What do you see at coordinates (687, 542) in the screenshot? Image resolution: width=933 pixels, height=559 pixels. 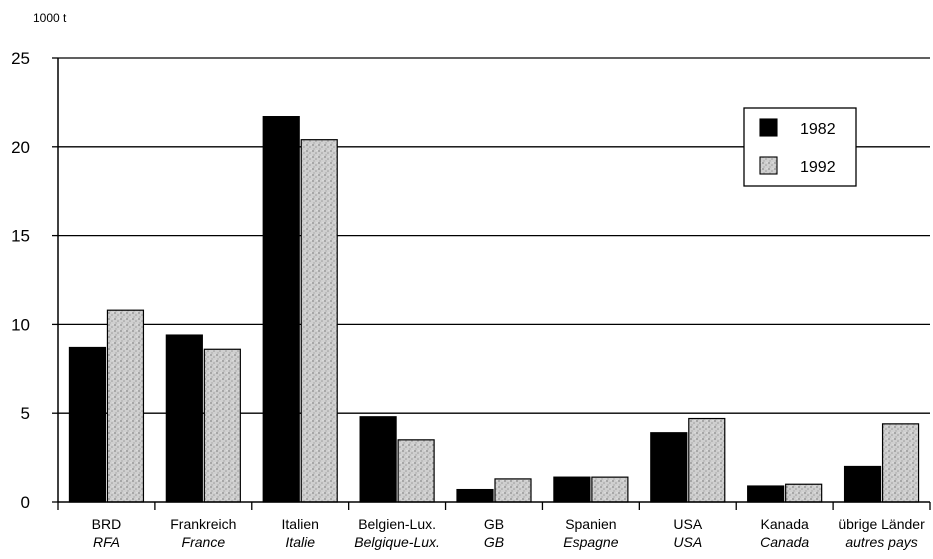 I see `x-category-label-fr: USA` at bounding box center [687, 542].